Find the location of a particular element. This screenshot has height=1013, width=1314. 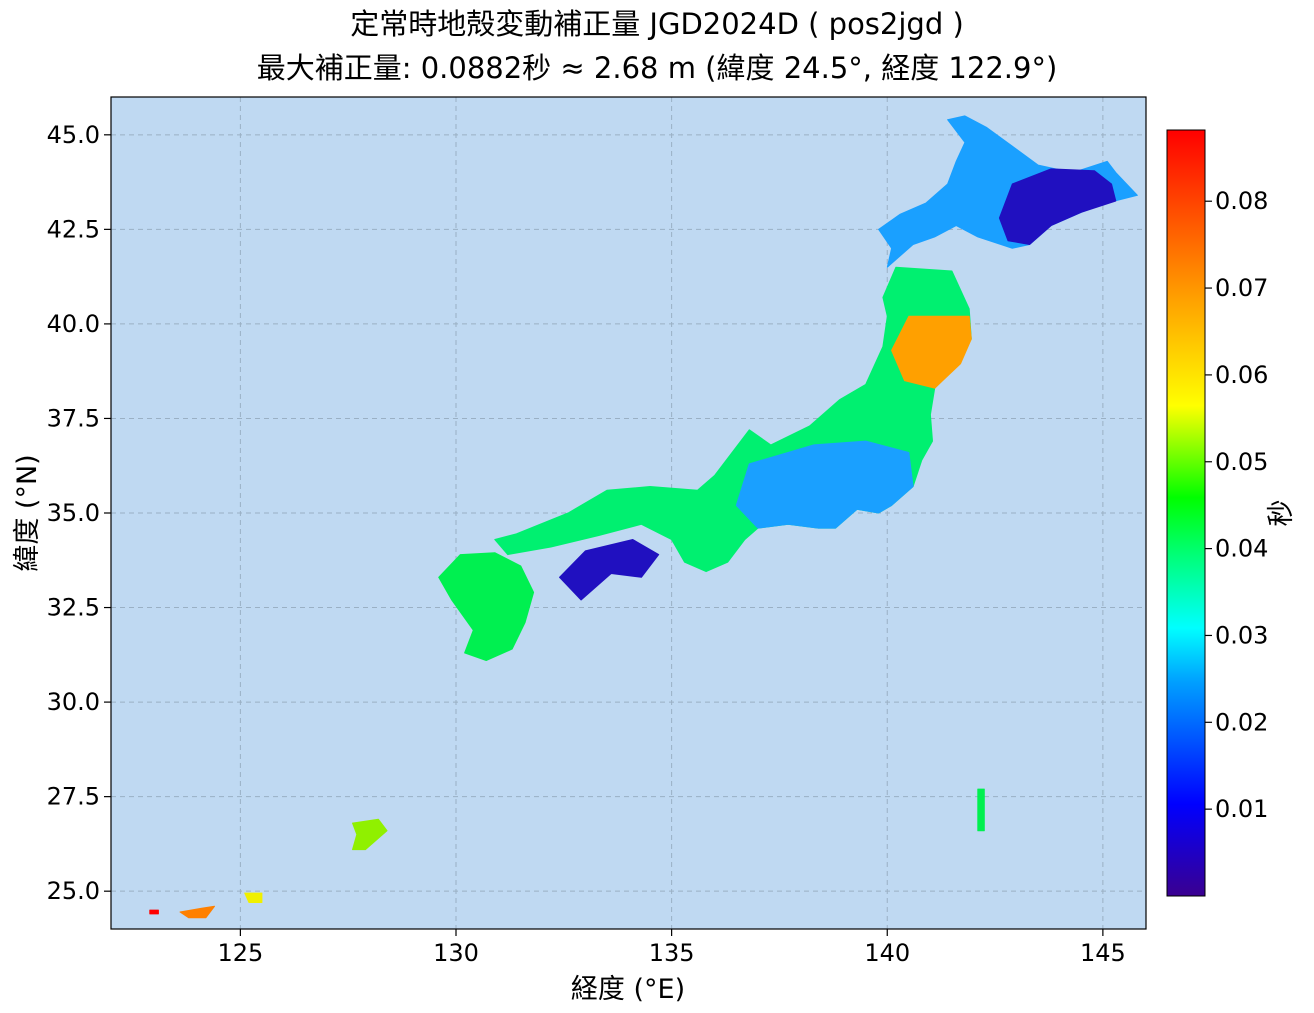

x-tick-label: 130 is located at coordinates (456, 953).